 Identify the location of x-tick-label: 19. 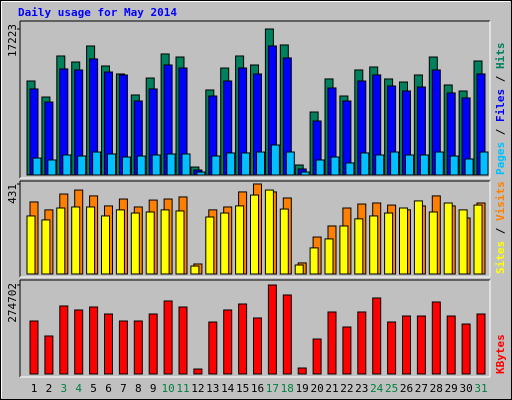
(302, 388).